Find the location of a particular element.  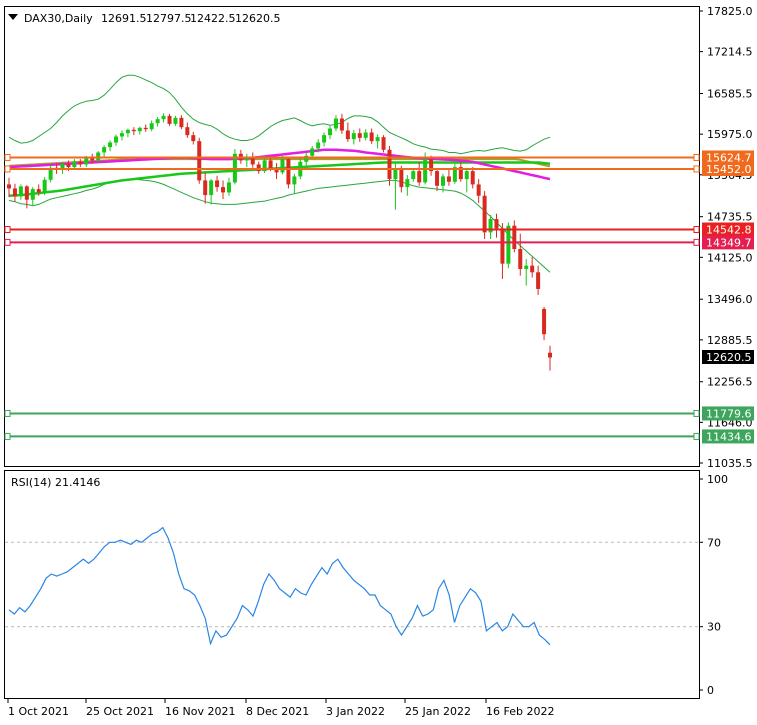

price-tick-label: 14125.0 is located at coordinates (730, 257).